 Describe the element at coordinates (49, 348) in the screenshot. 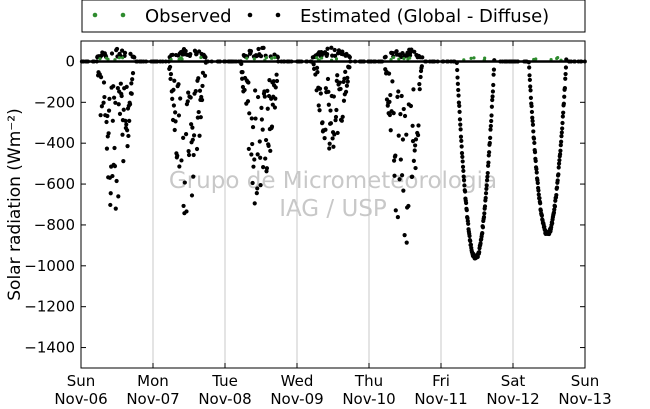

I see `y-tick-label: −1400` at that location.